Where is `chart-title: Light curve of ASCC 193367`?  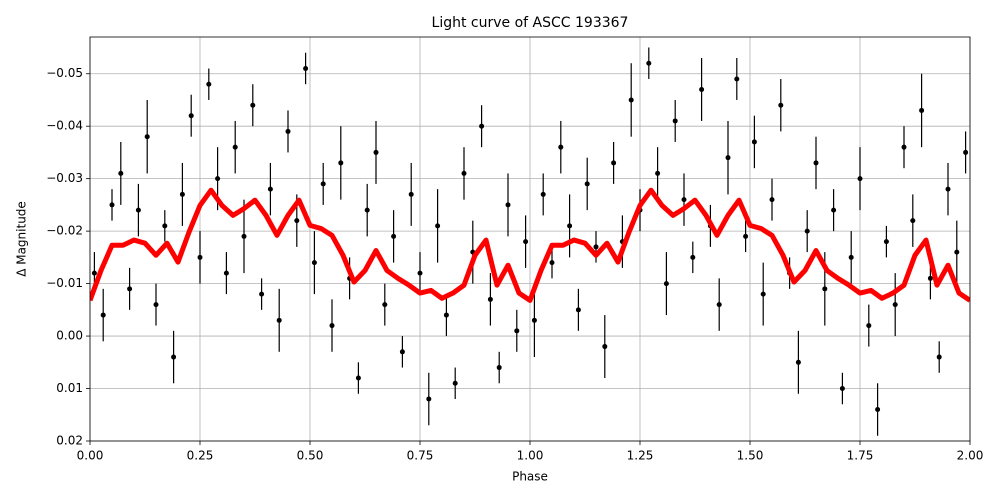
chart-title: Light curve of ASCC 193367 is located at coordinates (530, 23).